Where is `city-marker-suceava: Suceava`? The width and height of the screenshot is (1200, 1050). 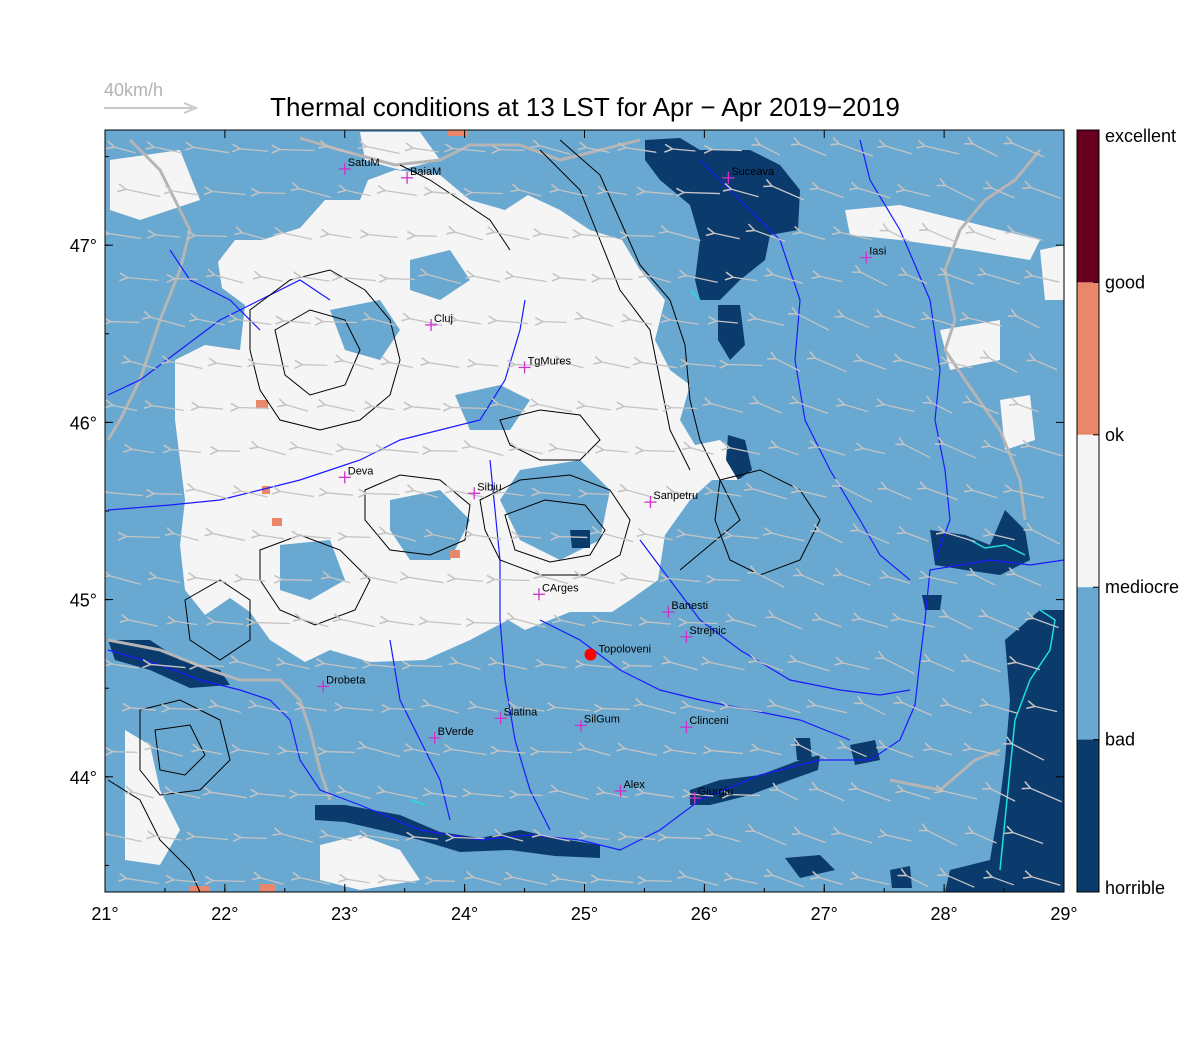 city-marker-suceava: Suceava is located at coordinates (748, 175).